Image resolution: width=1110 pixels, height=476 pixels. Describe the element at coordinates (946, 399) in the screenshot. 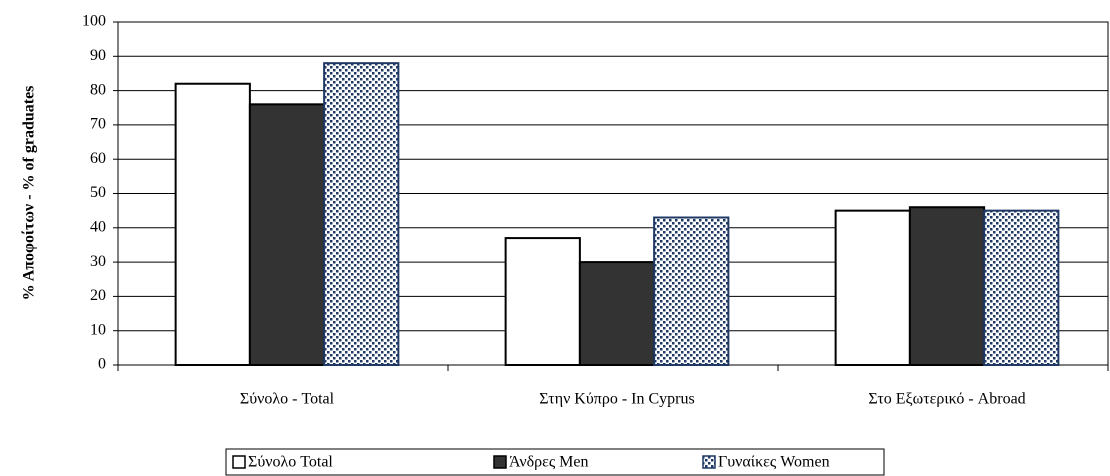

I see `x-tick-label: Στο Εξωτερικό - Abroad` at that location.